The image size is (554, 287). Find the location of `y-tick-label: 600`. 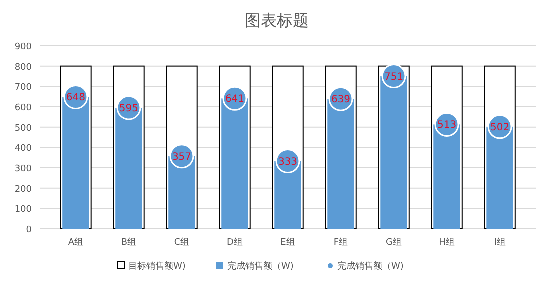

y-tick-label: 600 is located at coordinates (23, 109).